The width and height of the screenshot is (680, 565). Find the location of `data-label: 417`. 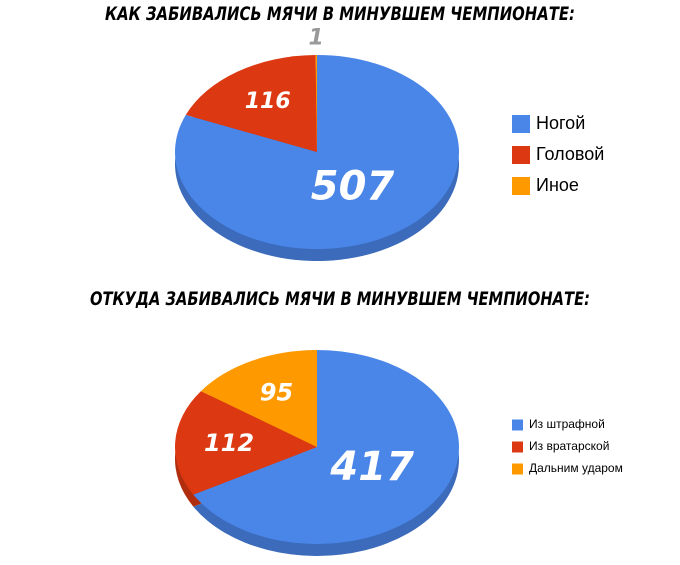

data-label: 417 is located at coordinates (371, 467).